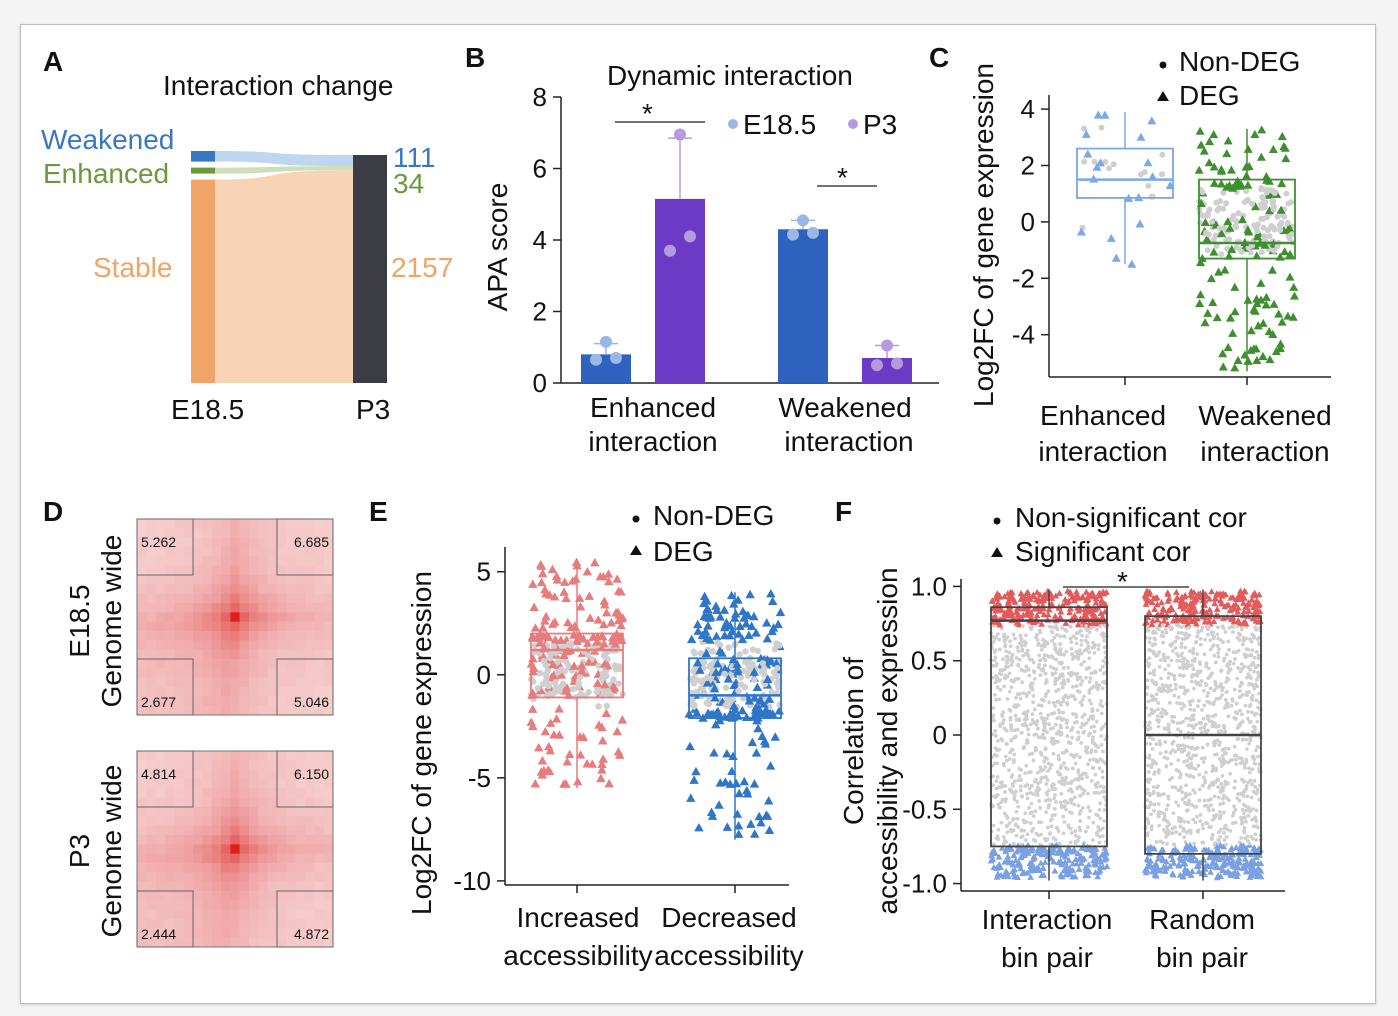  What do you see at coordinates (1028, 222) in the screenshot?
I see `y-tick-label: 0` at bounding box center [1028, 222].